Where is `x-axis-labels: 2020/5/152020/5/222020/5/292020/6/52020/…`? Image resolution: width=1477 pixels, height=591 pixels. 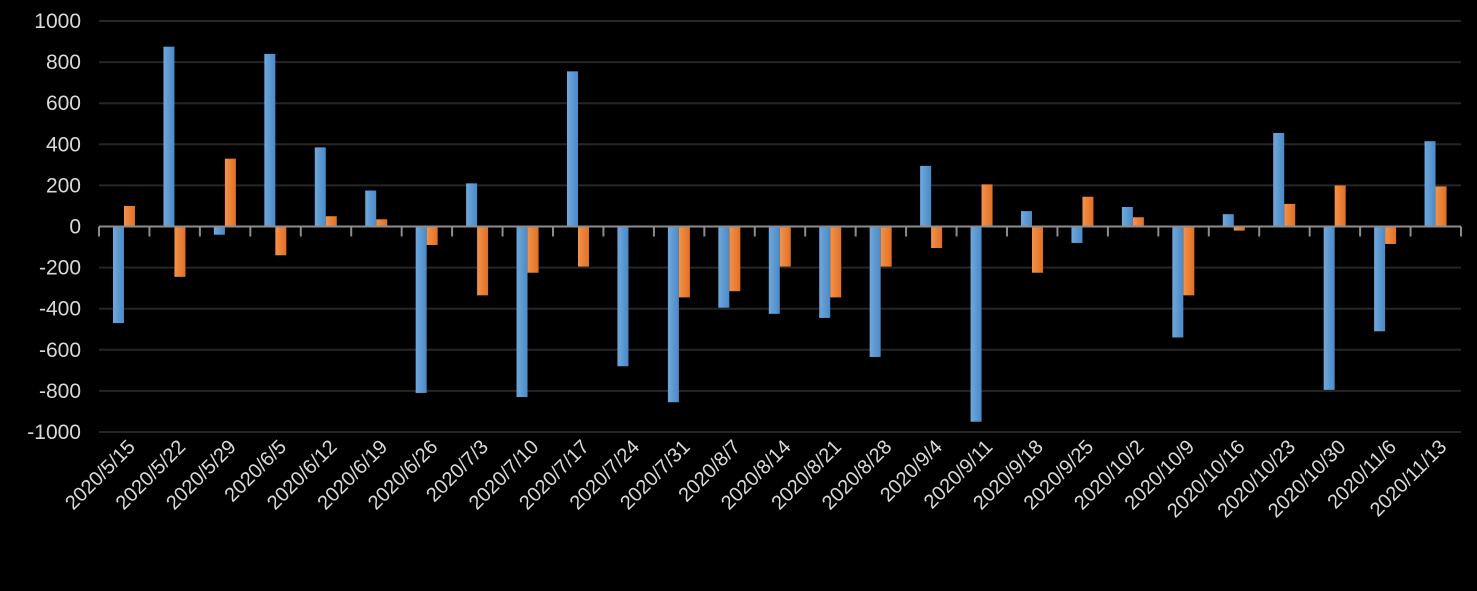 x-axis-labels: 2020/5/152020/5/222020/5/292020/6/52020/… is located at coordinates (756, 479).